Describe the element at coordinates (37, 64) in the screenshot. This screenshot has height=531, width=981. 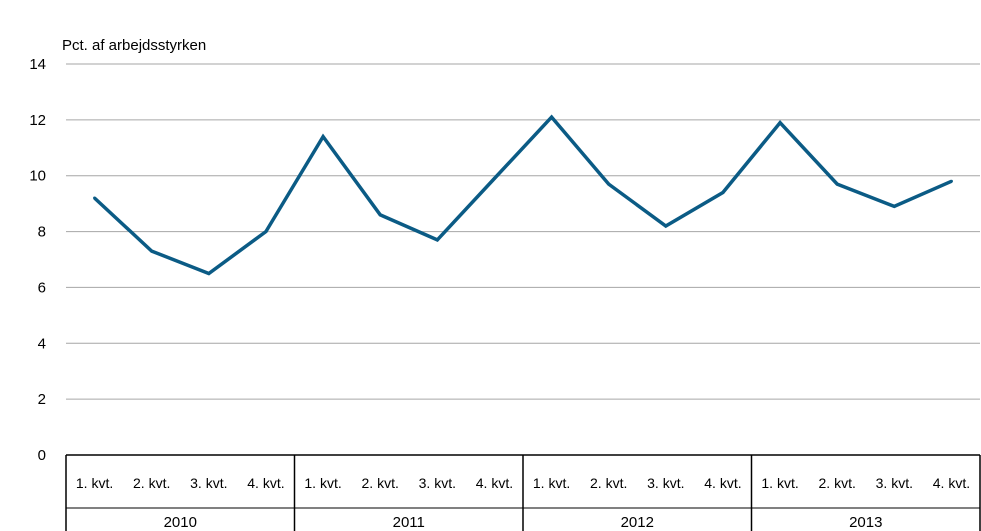
I see `y-tick-label: 14` at that location.